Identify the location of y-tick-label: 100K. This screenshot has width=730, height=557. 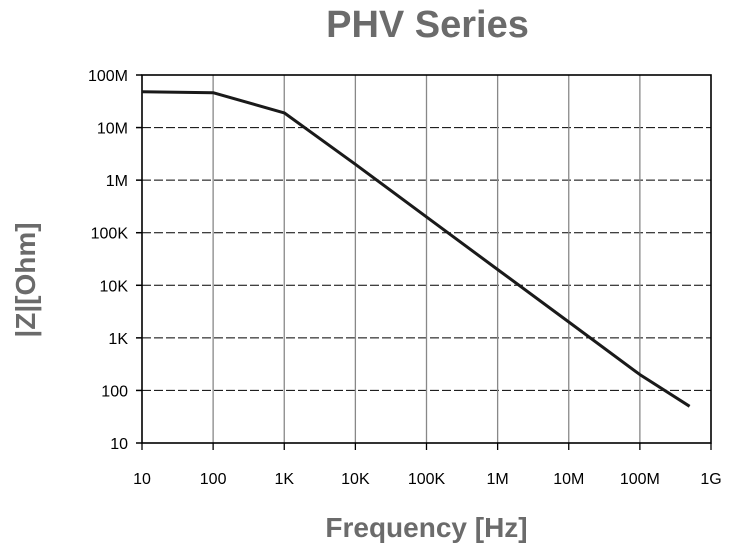
(110, 234).